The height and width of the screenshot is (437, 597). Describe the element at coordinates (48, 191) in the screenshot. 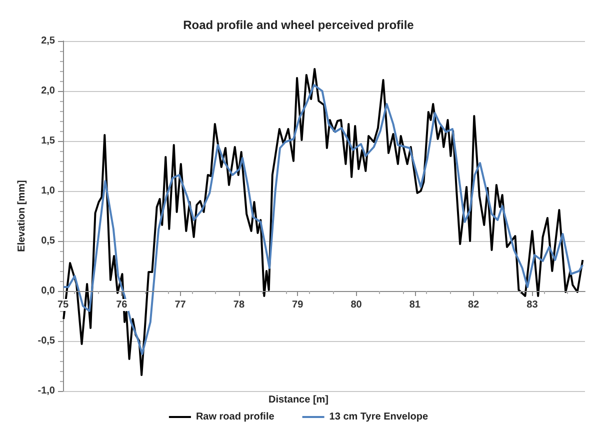

I see `y-tick-label: 1,0` at that location.